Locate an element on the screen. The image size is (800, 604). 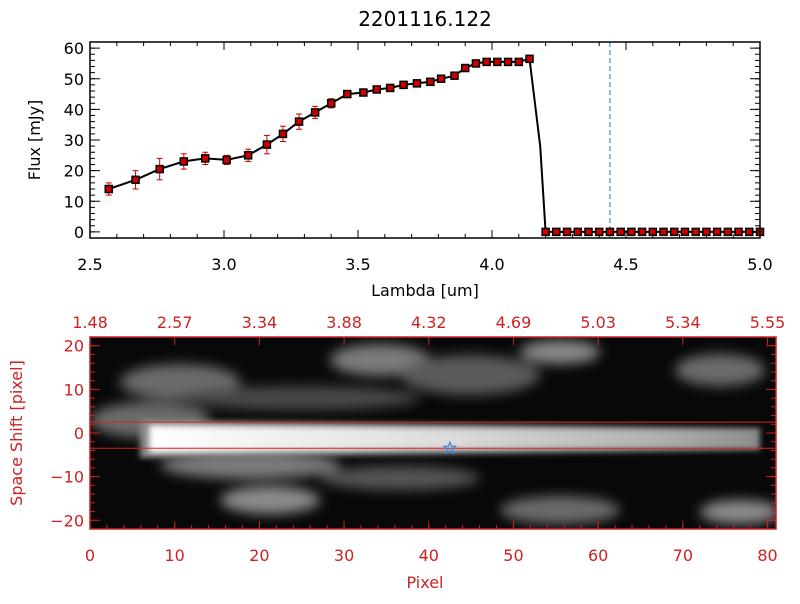
image-x-tick-label: 0 is located at coordinates (90, 555).